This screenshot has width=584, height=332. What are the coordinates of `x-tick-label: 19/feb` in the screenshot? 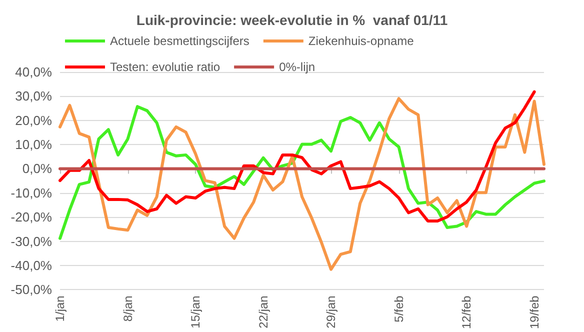 It's located at (534, 312).